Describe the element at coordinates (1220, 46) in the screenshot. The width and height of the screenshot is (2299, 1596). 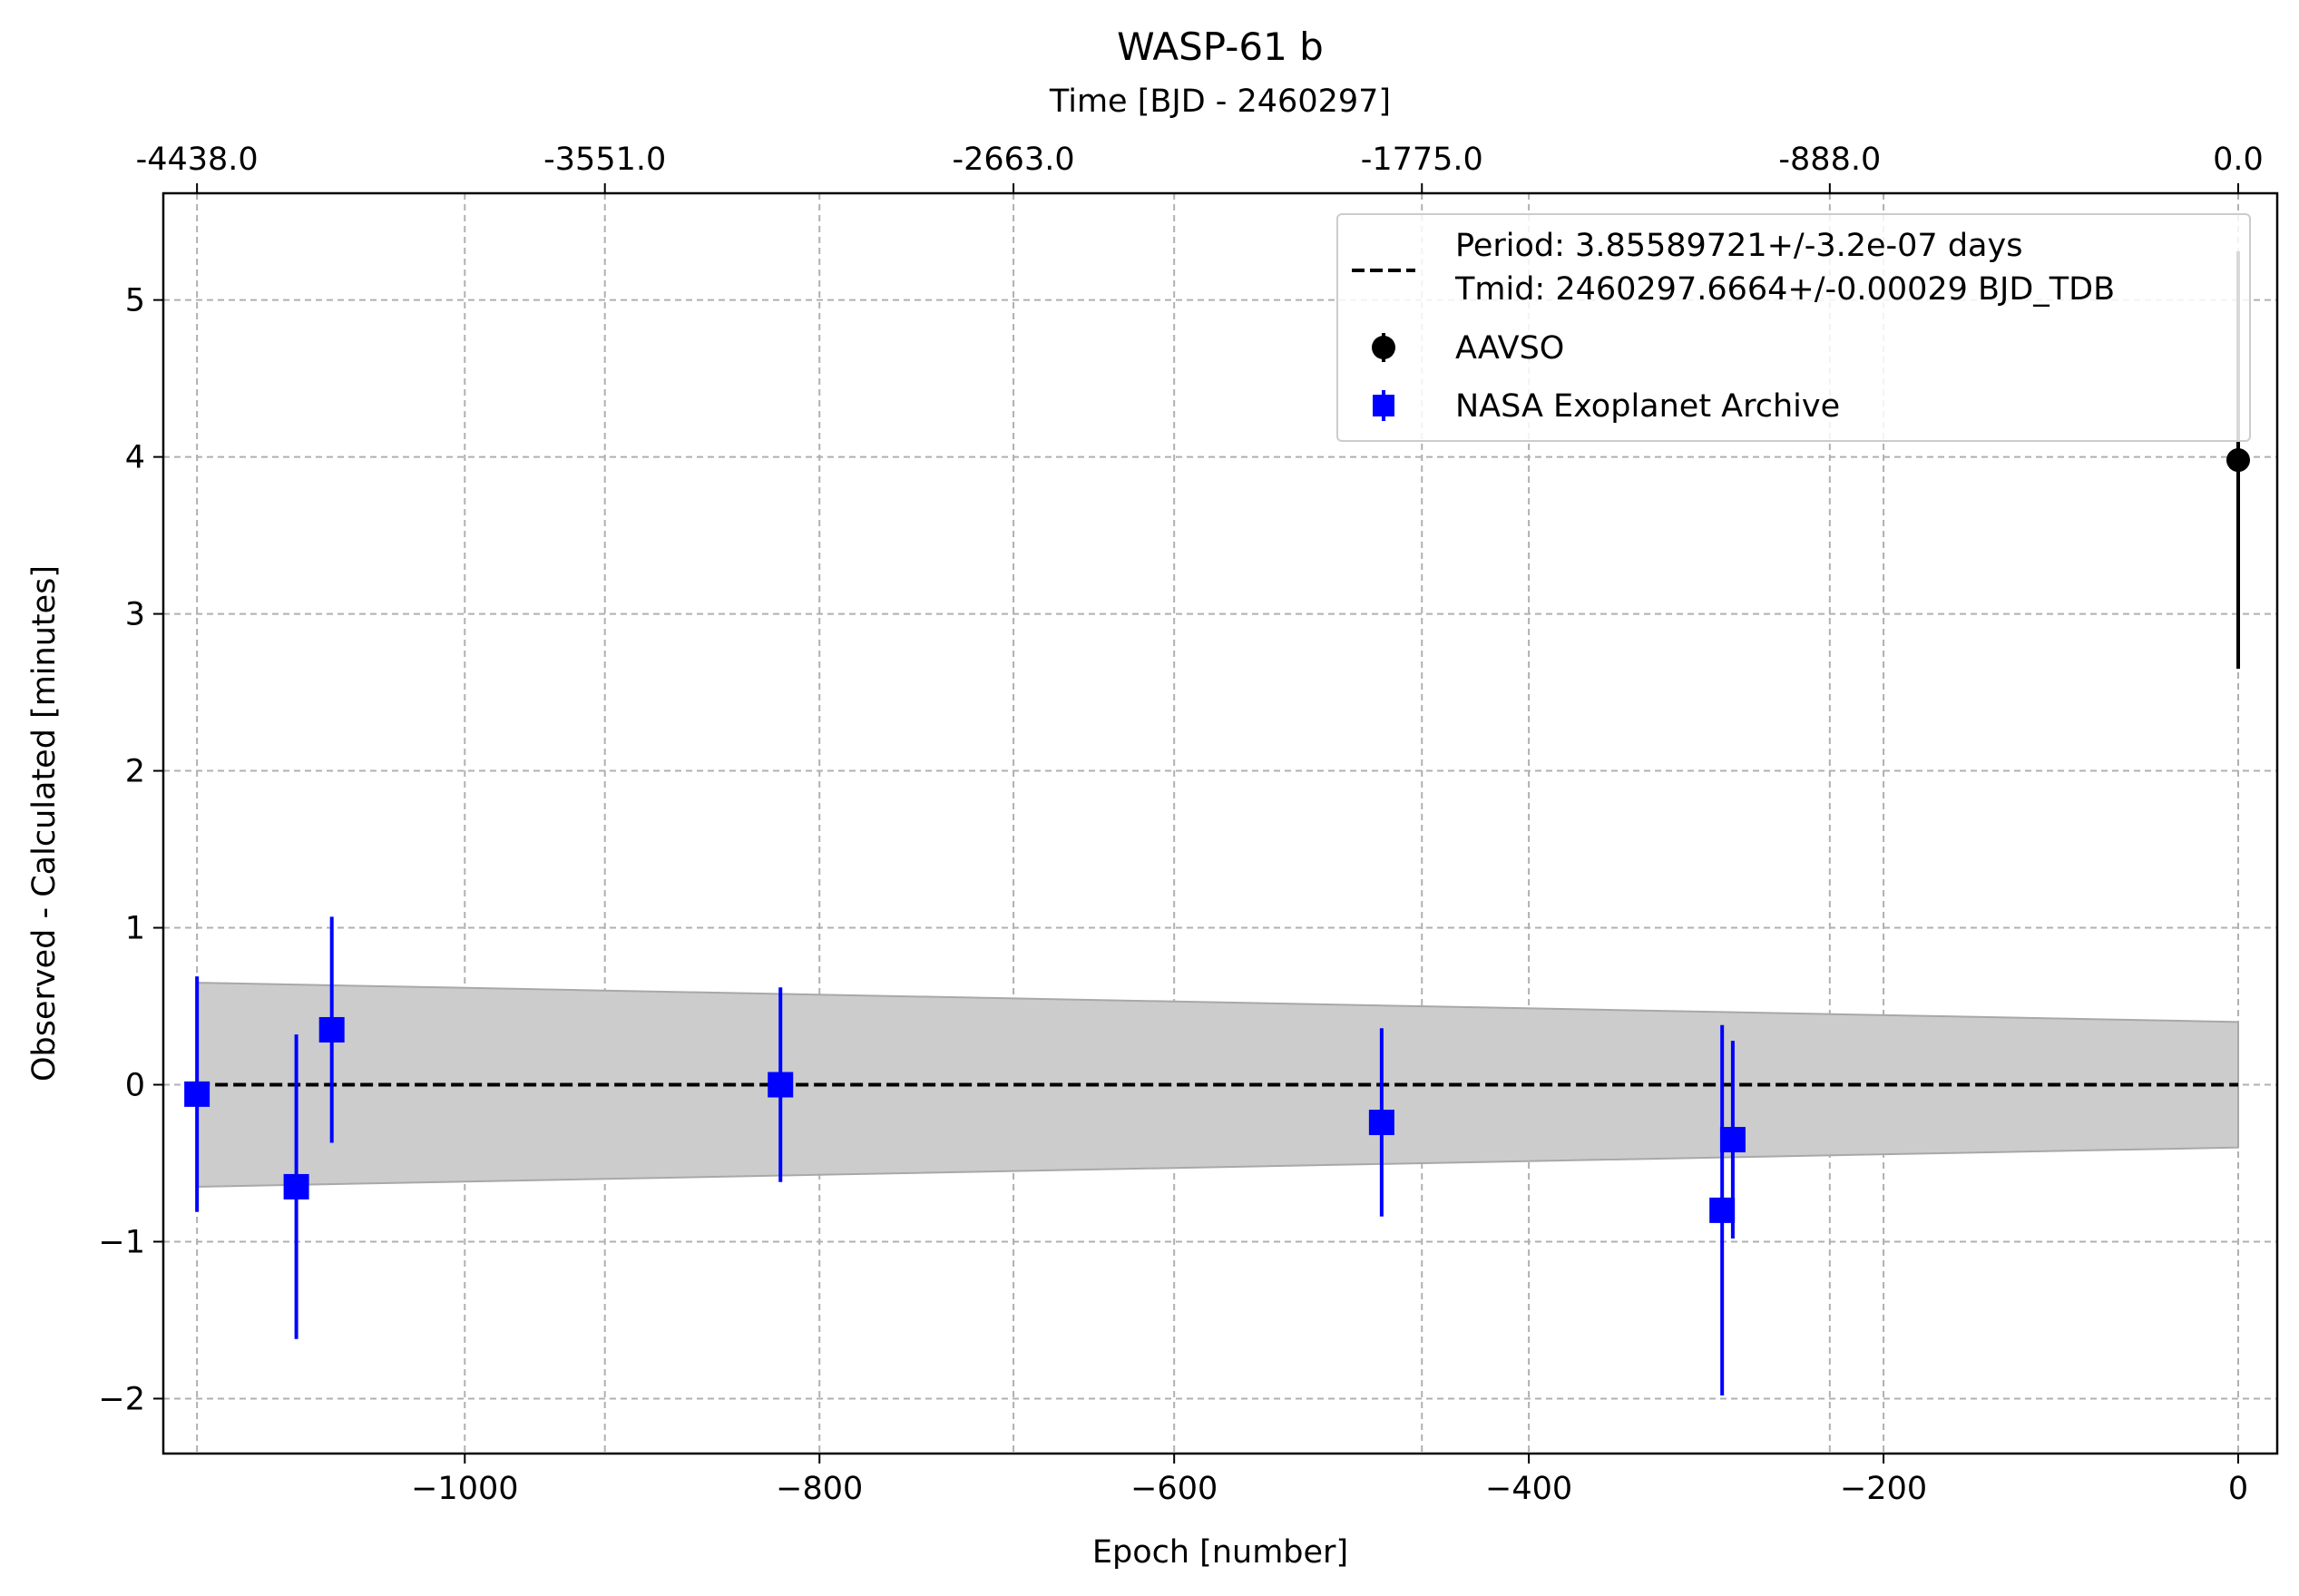
I see `chart-title: WASP-61 b` at that location.